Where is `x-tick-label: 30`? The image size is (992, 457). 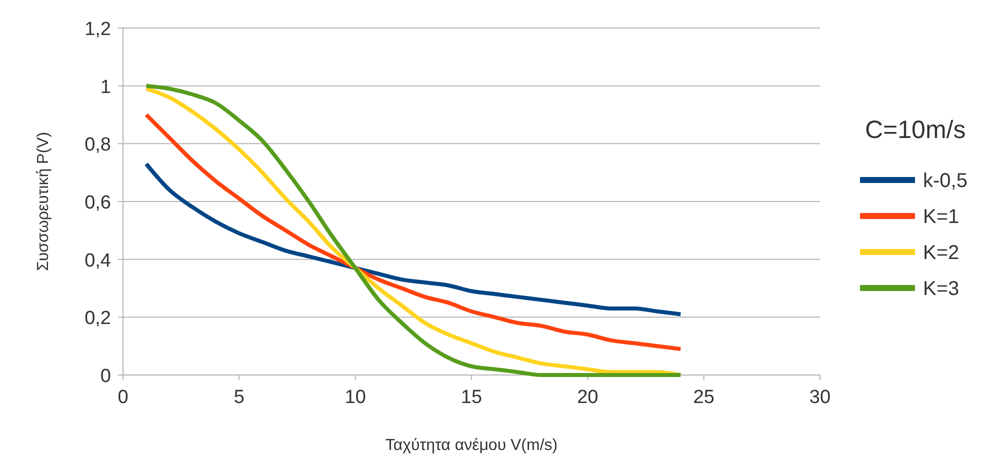 x-tick-label: 30 is located at coordinates (820, 397).